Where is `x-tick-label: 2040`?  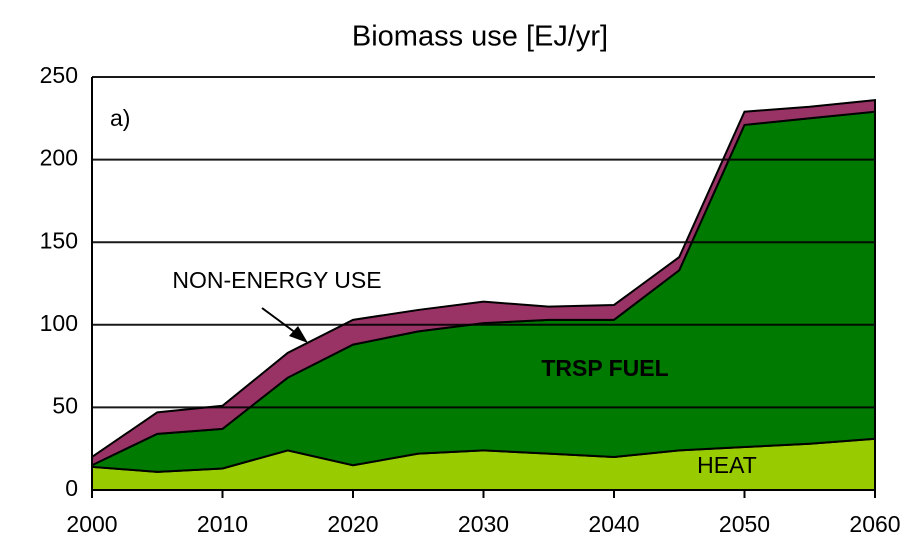 x-tick-label: 2040 is located at coordinates (613, 524).